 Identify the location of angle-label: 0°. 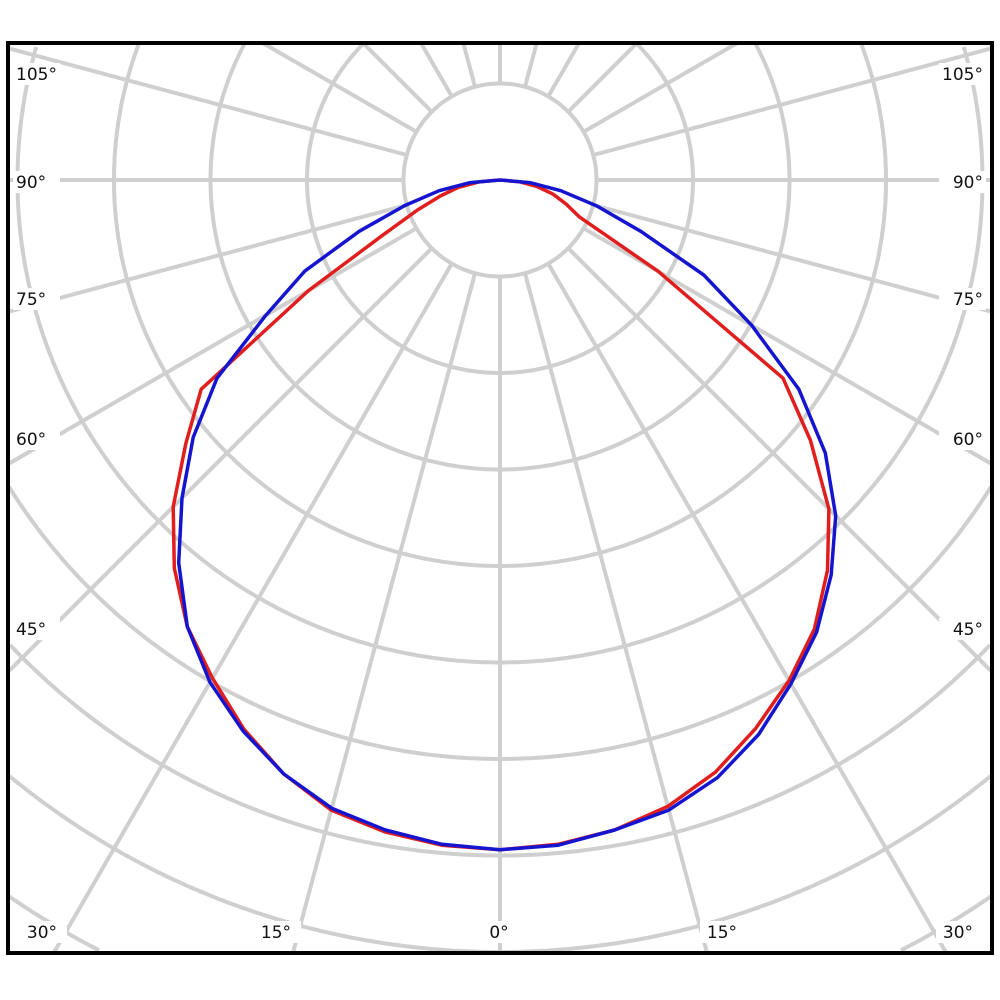
(498, 933).